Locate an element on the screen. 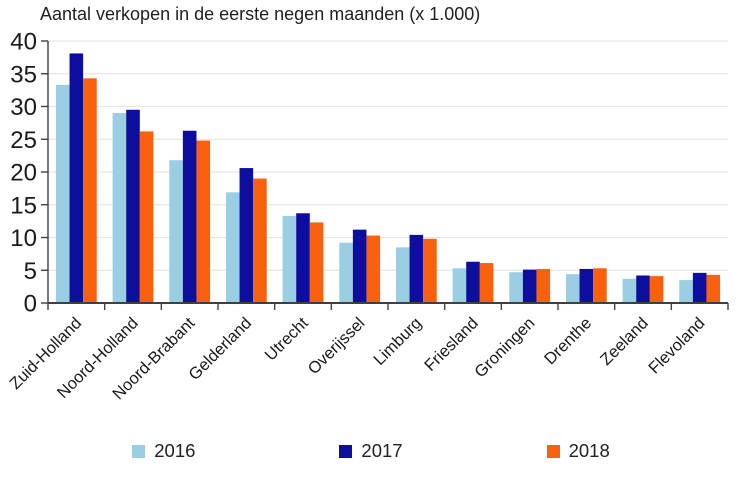 This screenshot has width=742, height=485. bar-noord-holland-2017 is located at coordinates (133, 206).